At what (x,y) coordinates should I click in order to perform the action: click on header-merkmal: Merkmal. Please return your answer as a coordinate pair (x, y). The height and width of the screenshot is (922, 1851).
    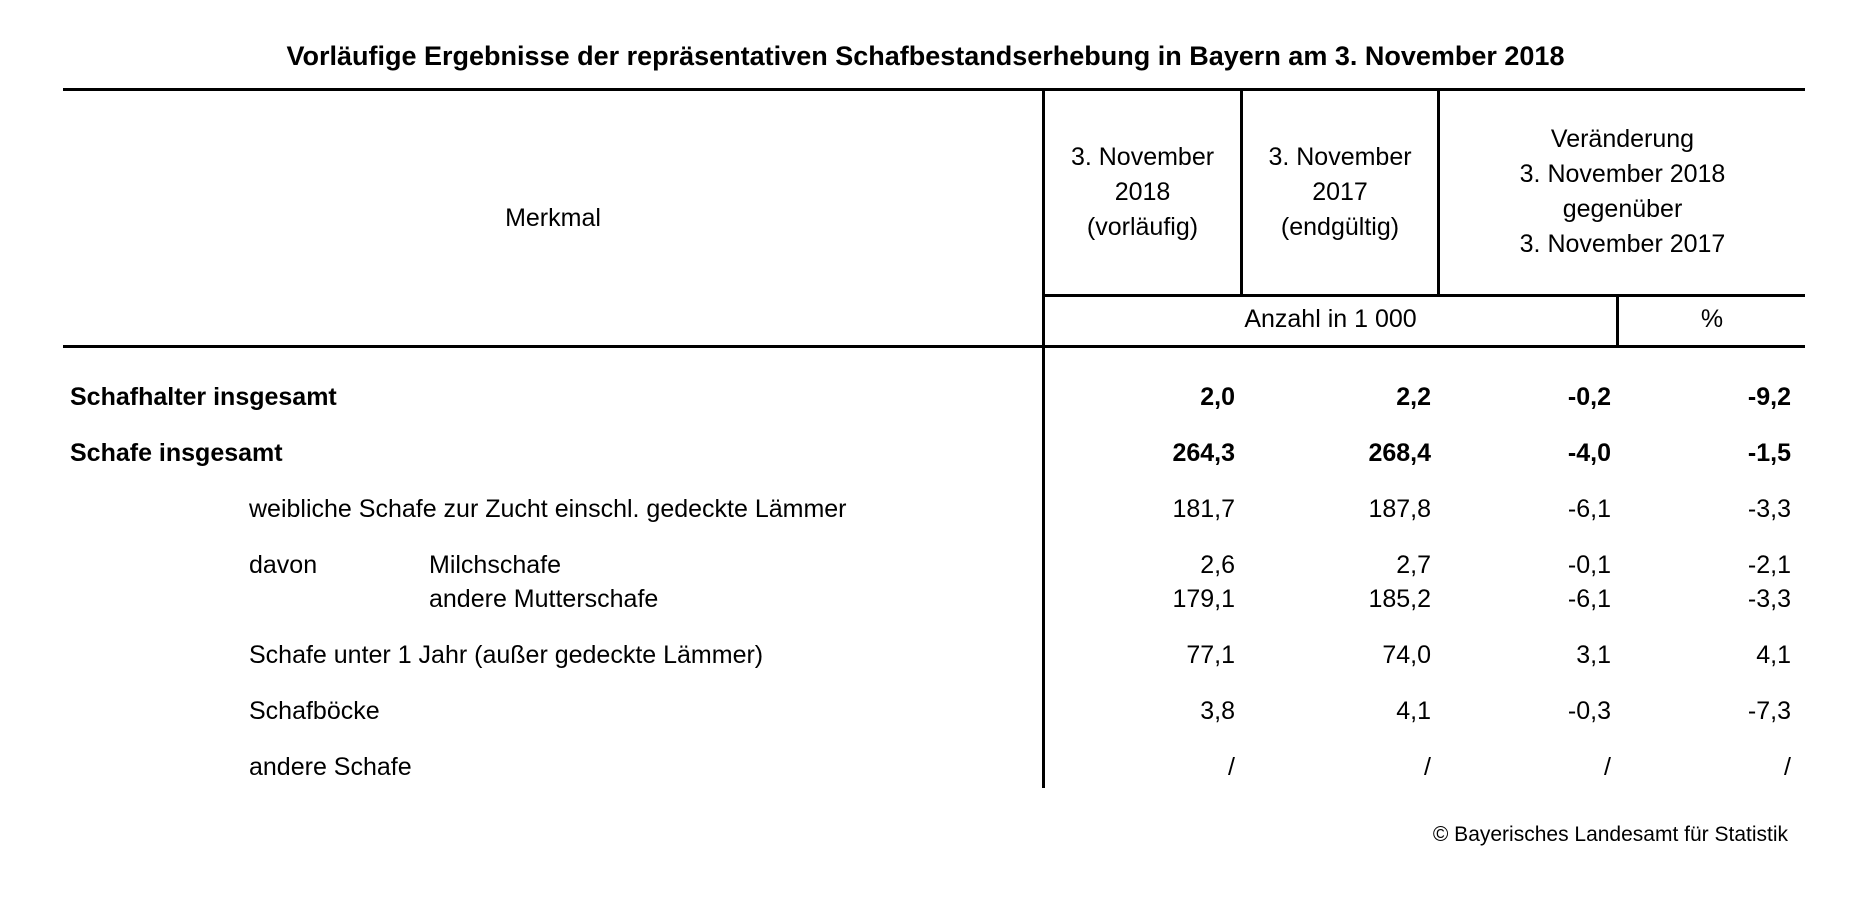
    Looking at the image, I should click on (553, 218).